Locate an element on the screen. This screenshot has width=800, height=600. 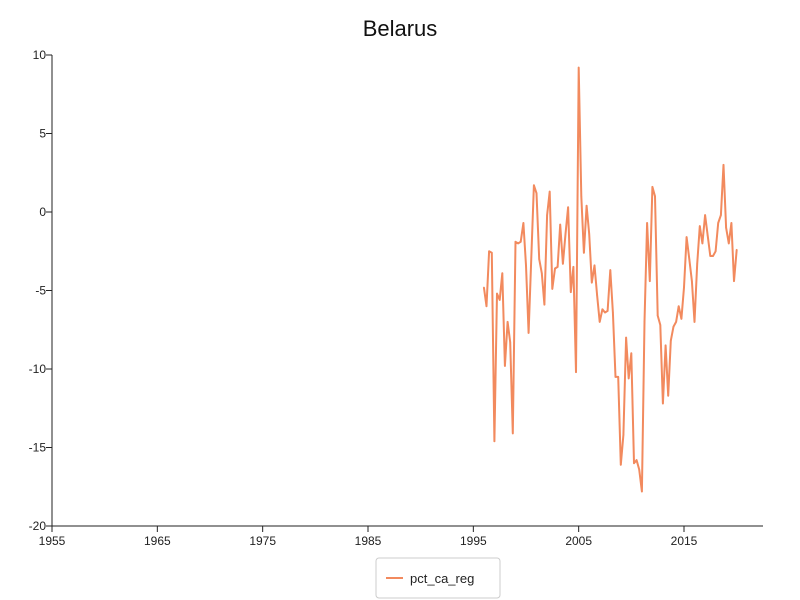
chart-title: Belarus is located at coordinates (400, 28).